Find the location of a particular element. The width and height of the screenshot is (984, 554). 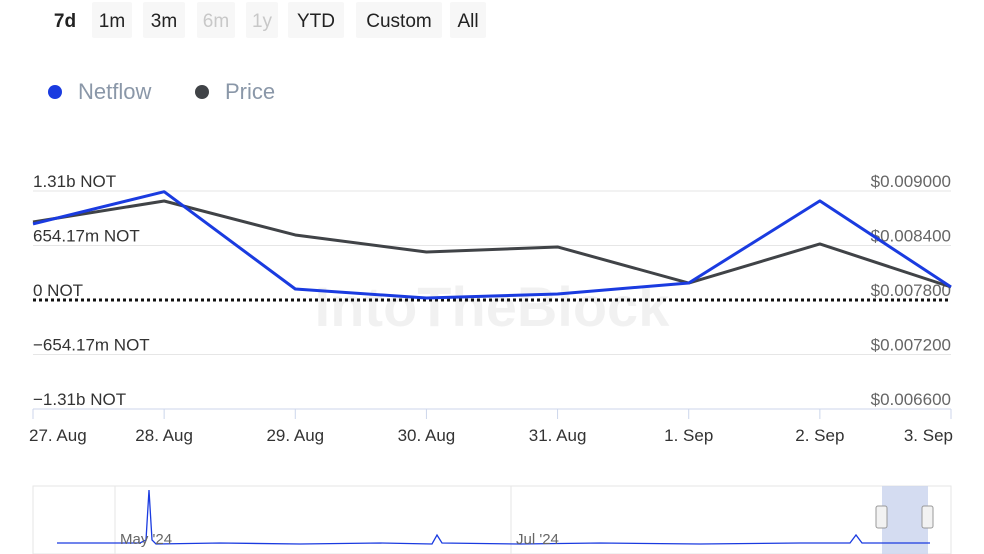

range-button-label: YTD is located at coordinates (316, 21).